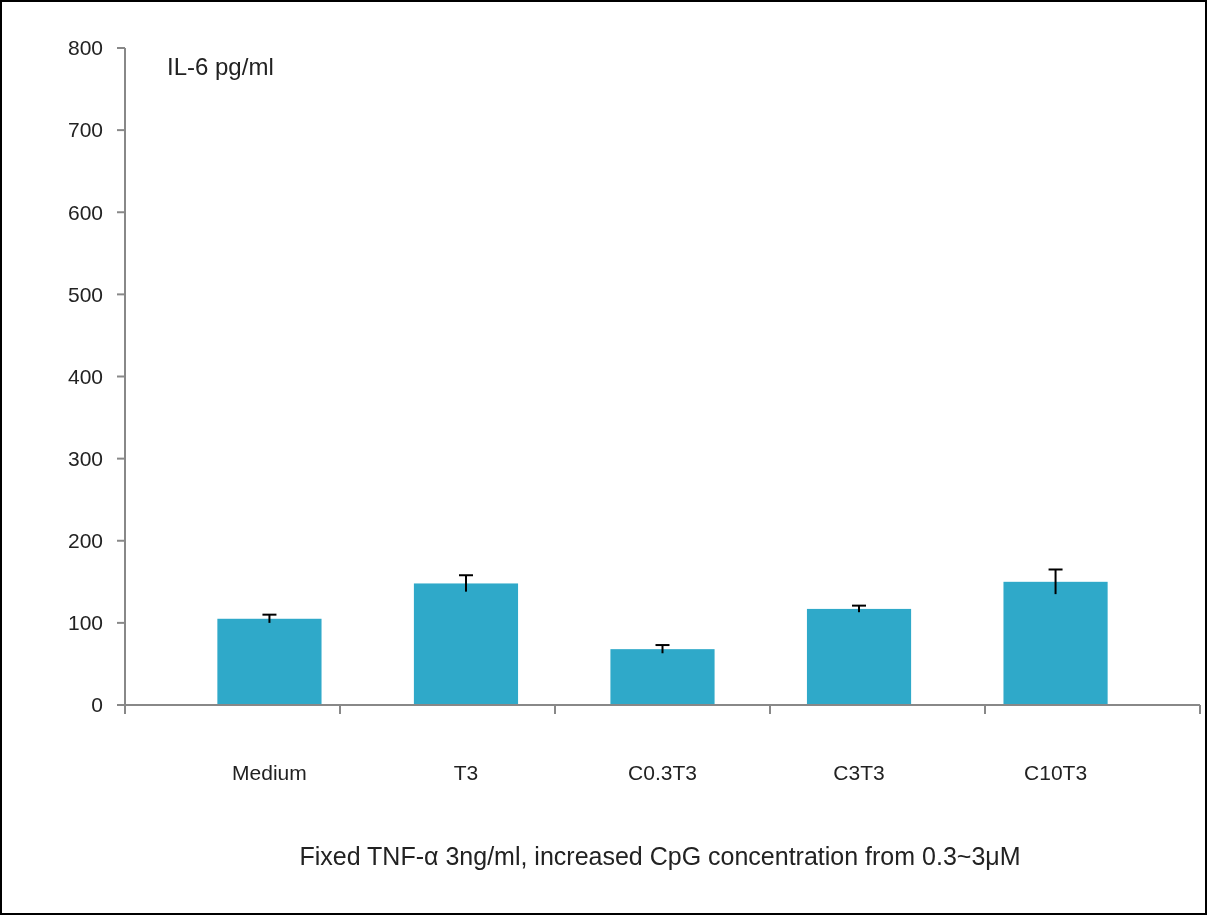  Describe the element at coordinates (85, 458) in the screenshot. I see `y-tick-label: 300` at that location.